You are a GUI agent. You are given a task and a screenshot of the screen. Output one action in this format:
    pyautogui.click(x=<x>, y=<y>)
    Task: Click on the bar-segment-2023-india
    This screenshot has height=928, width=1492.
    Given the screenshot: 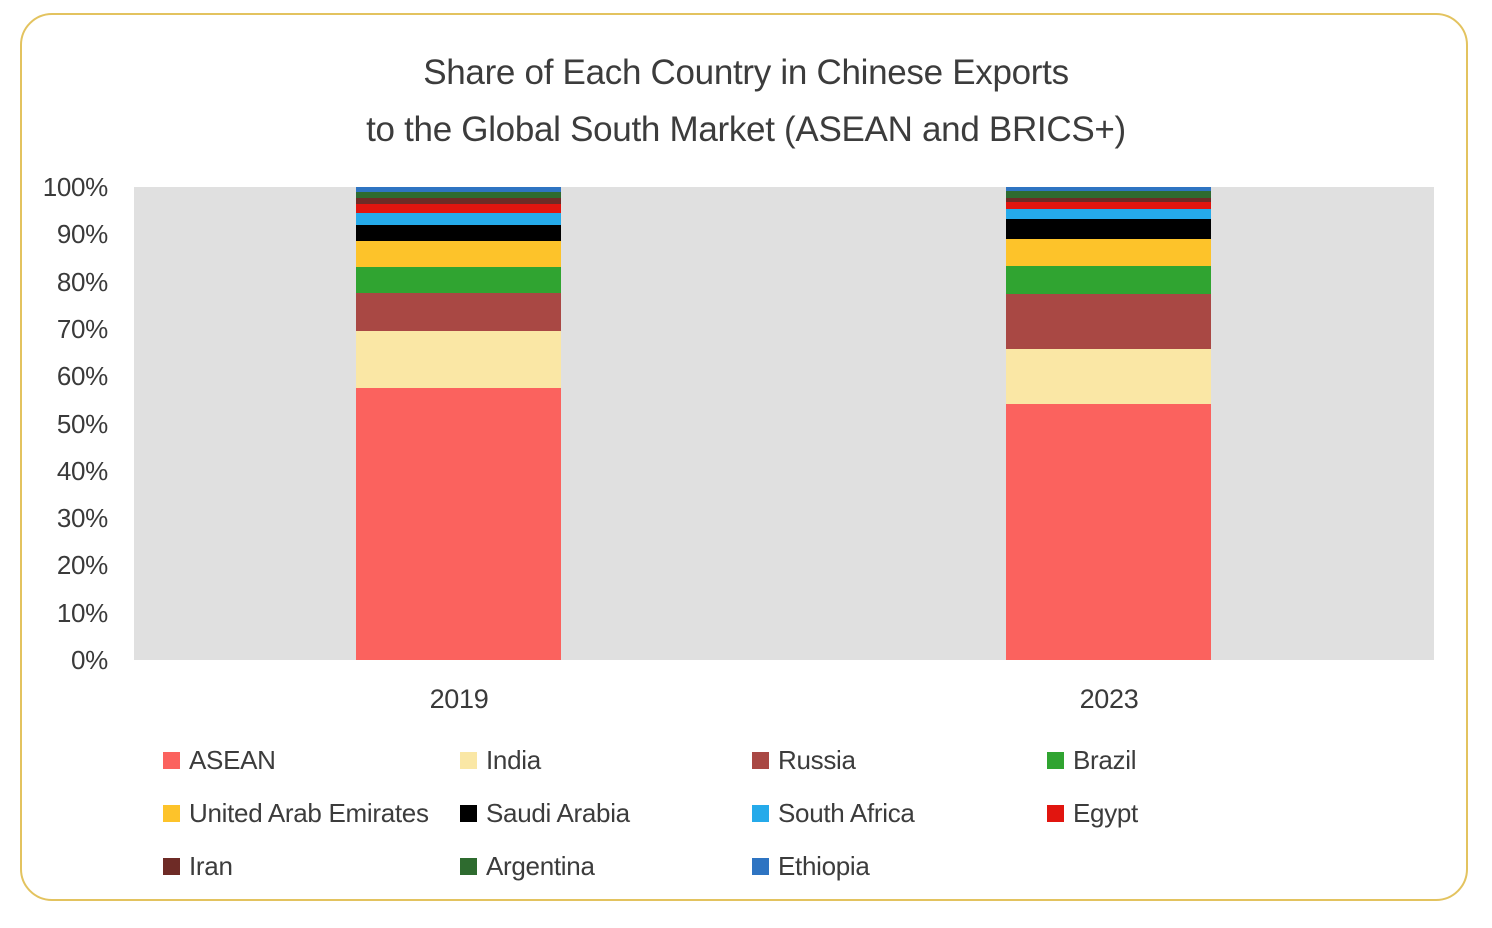 What is the action you would take?
    pyautogui.click(x=1108, y=376)
    